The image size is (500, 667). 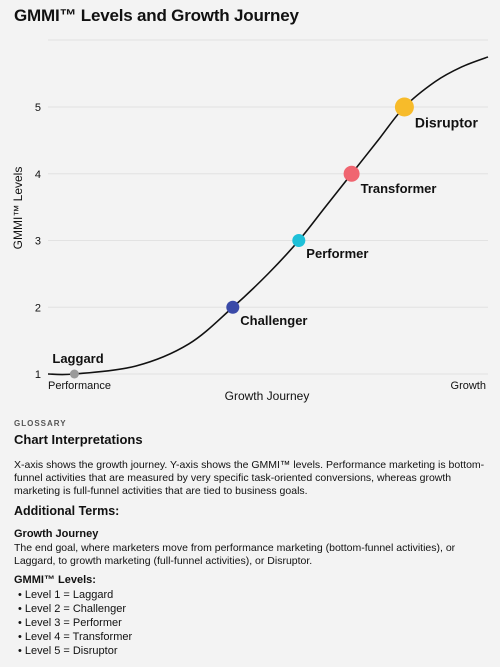 I want to click on y-tick-label: 2, so click(x=38, y=308).